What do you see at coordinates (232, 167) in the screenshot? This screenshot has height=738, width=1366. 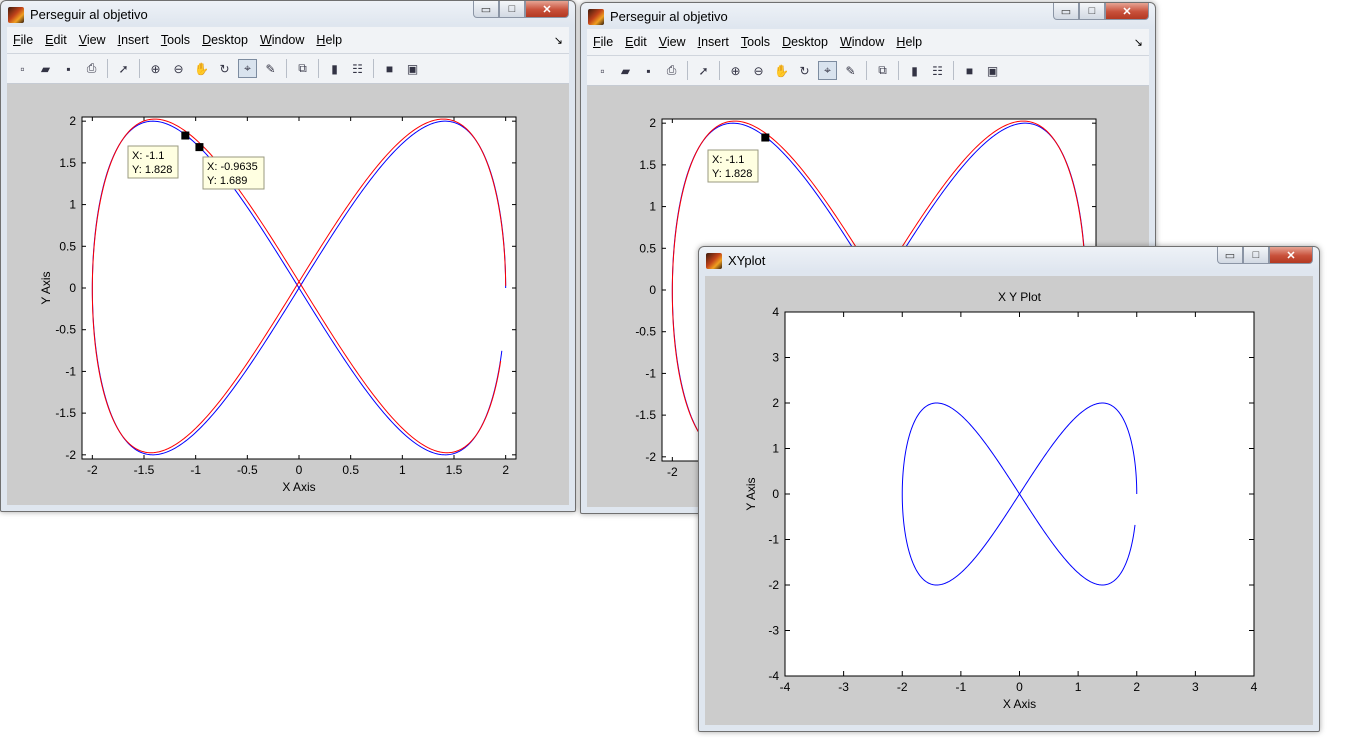 I see `datatip-x: X: -0.9635` at bounding box center [232, 167].